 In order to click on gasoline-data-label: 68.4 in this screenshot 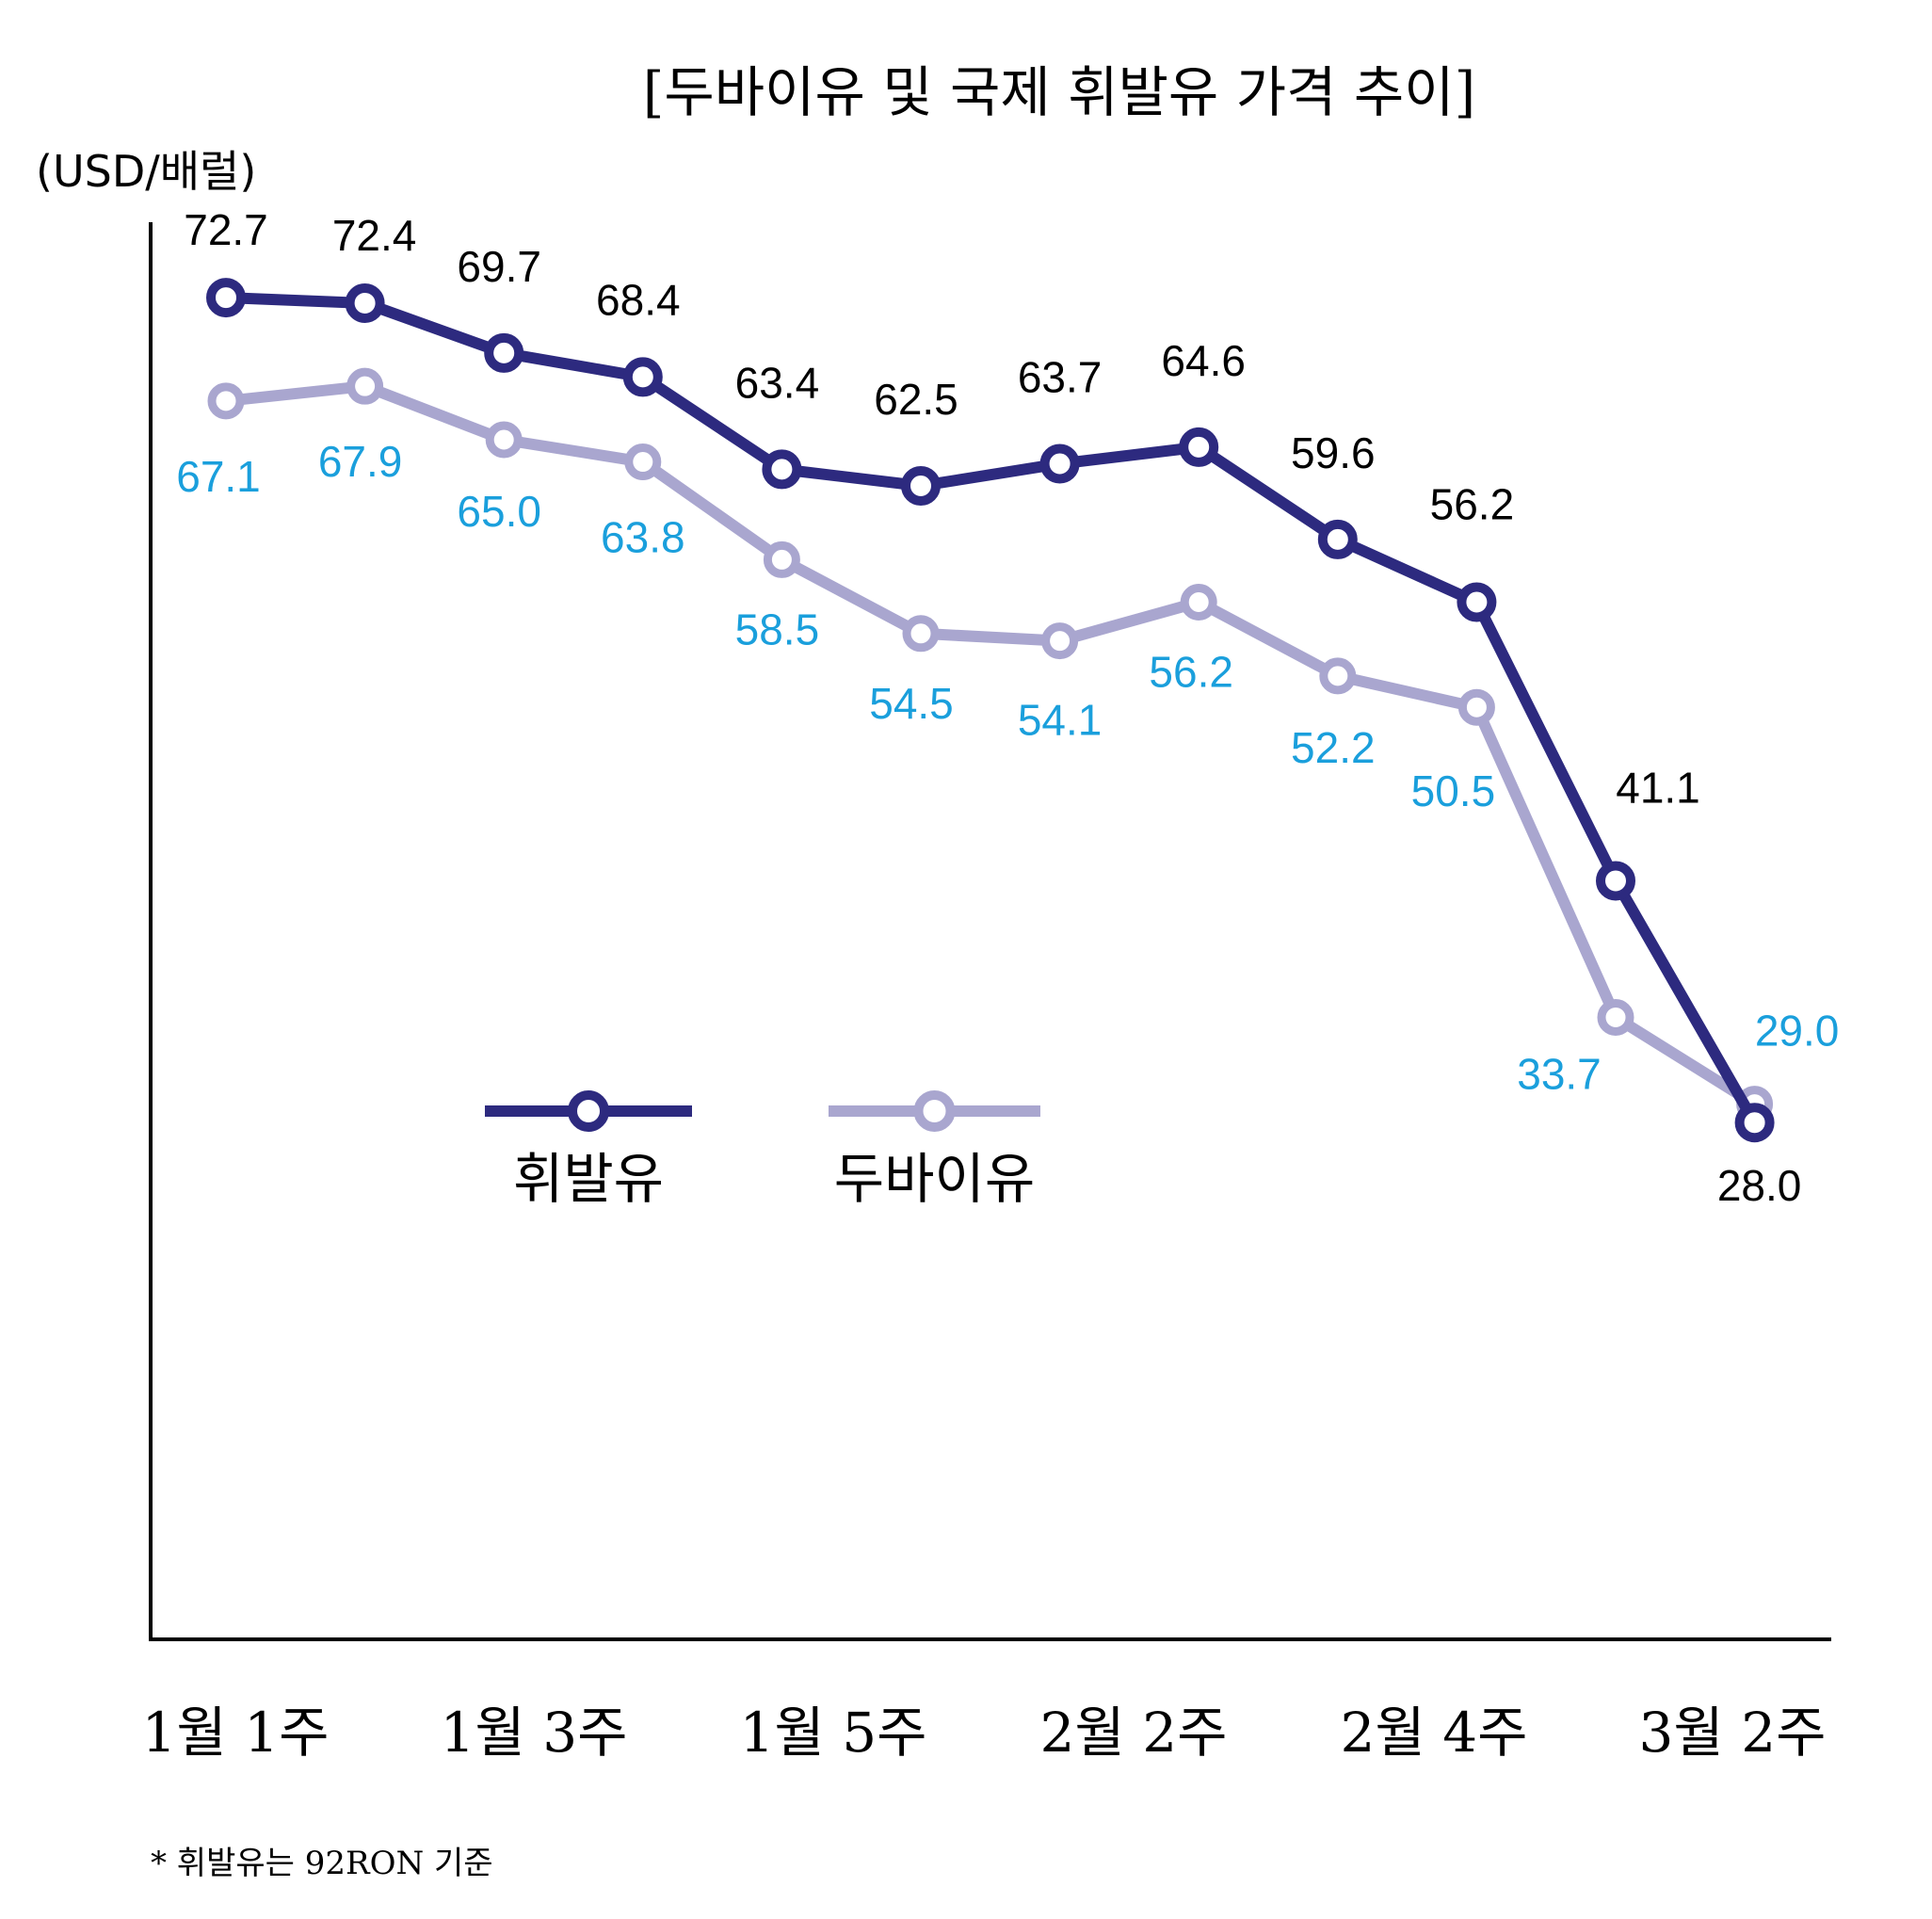, I will do `click(638, 299)`.